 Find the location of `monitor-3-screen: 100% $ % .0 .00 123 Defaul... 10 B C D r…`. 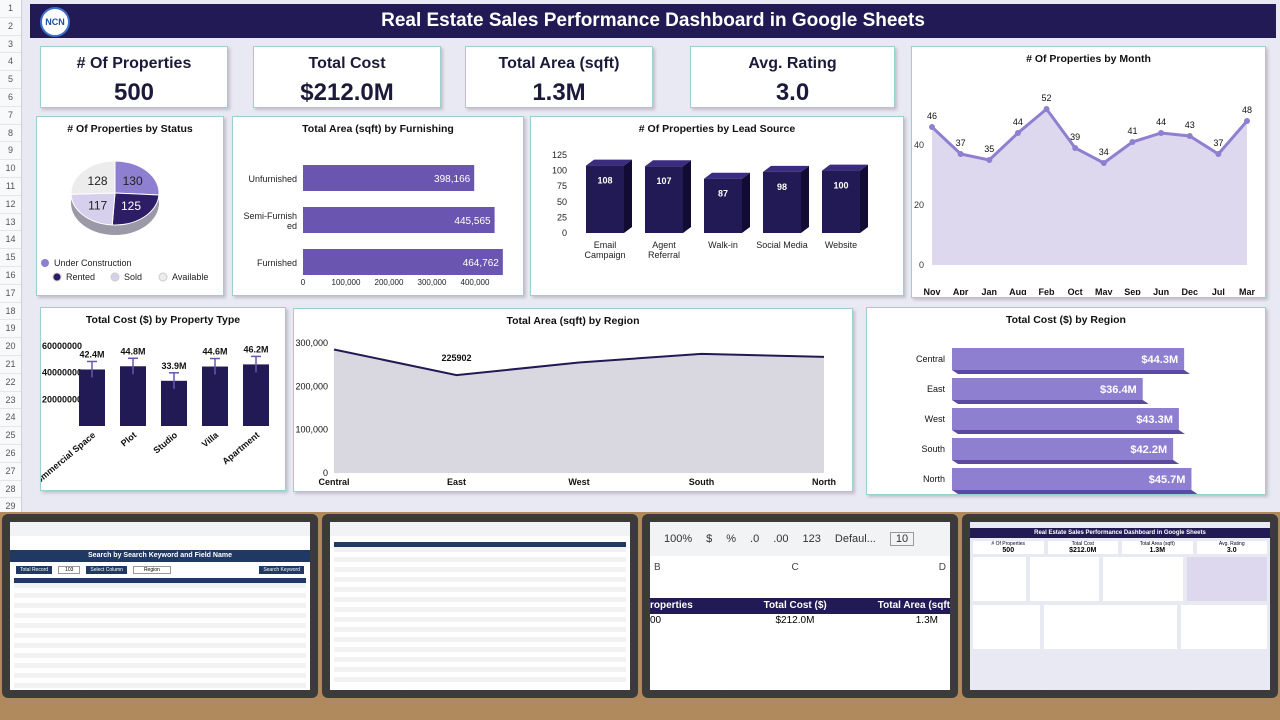

monitor-3-screen: 100% $ % .0 .00 123 Defaul... 10 B C D r… is located at coordinates (800, 606).